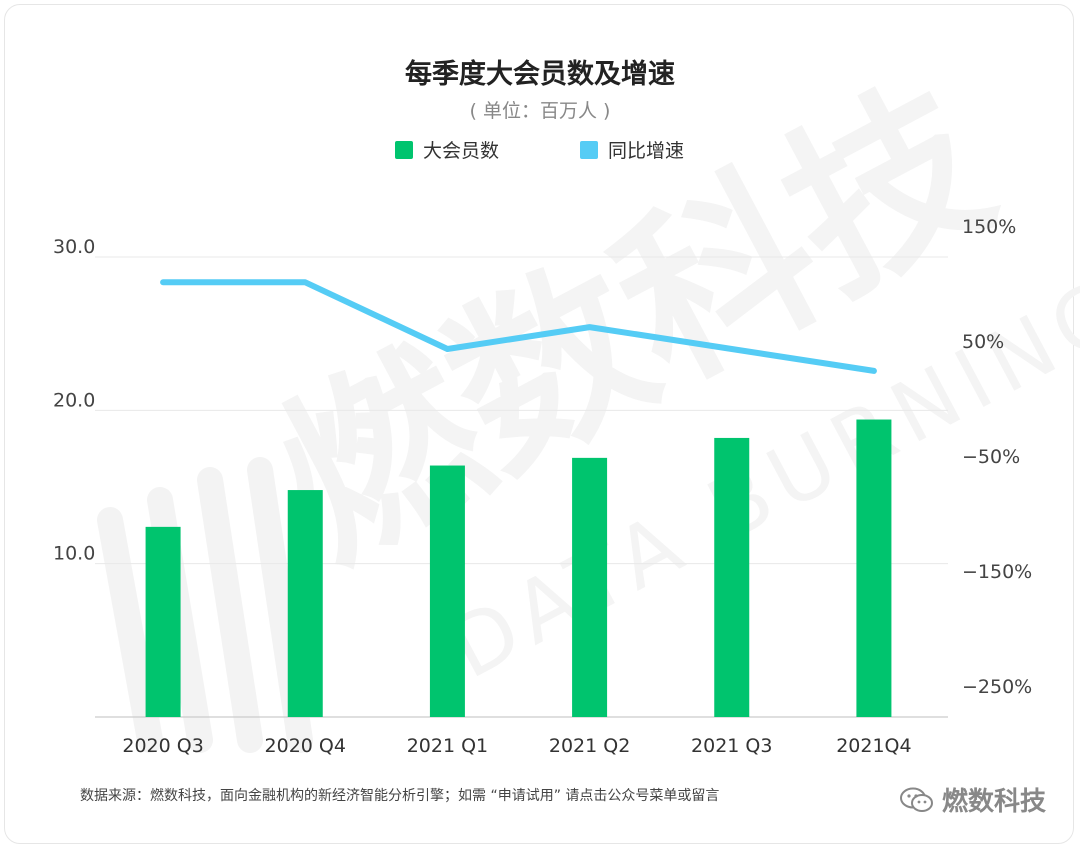 The width and height of the screenshot is (1080, 850). I want to click on legend-swatch-members, so click(404, 149).